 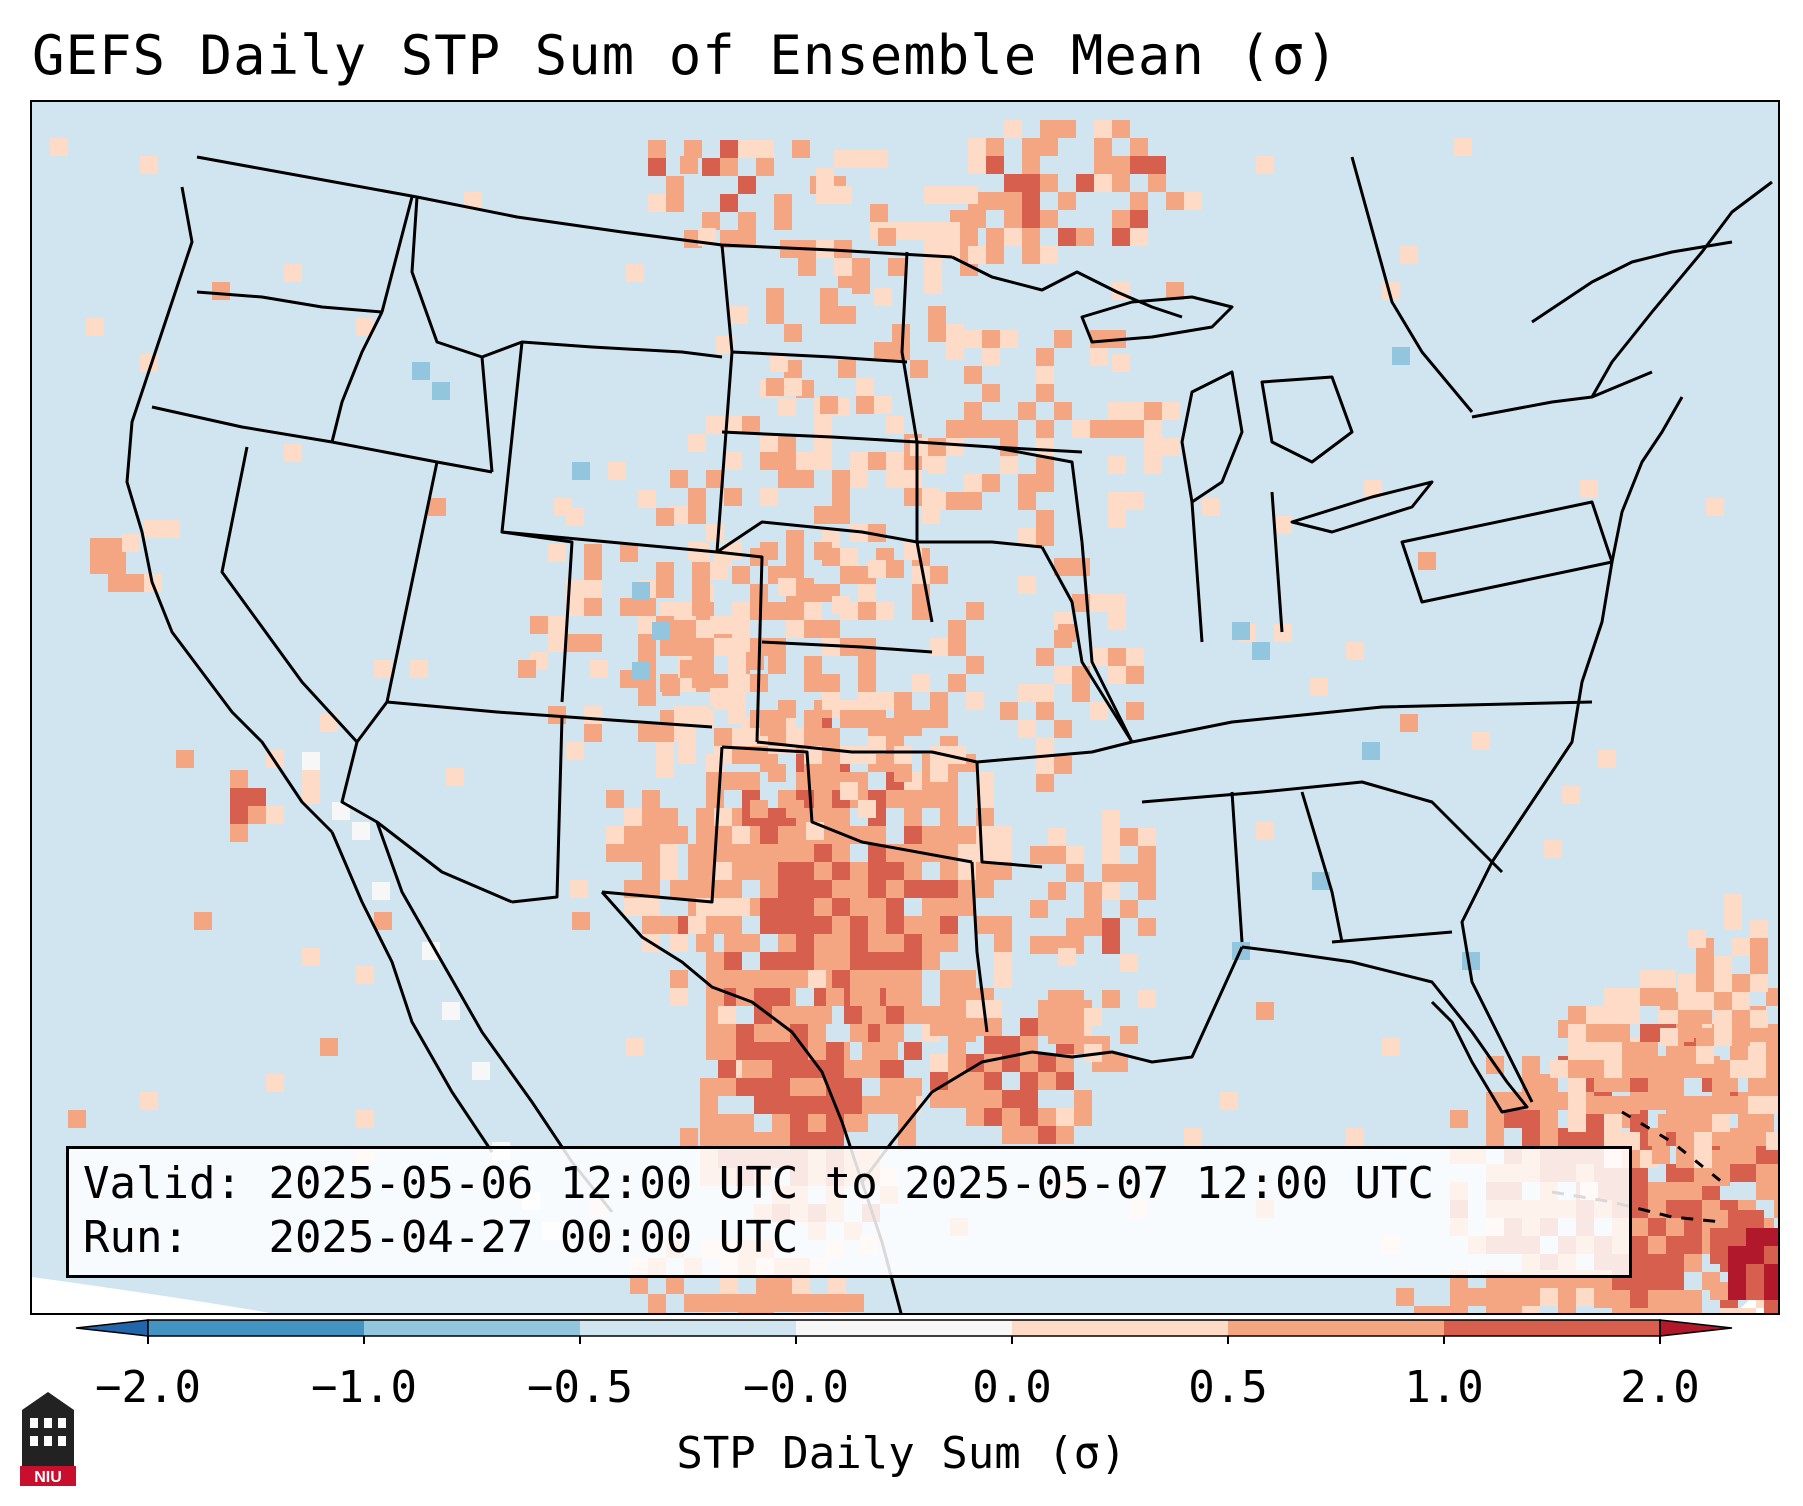 I want to click on baja-coast, so click(x=412, y=992).